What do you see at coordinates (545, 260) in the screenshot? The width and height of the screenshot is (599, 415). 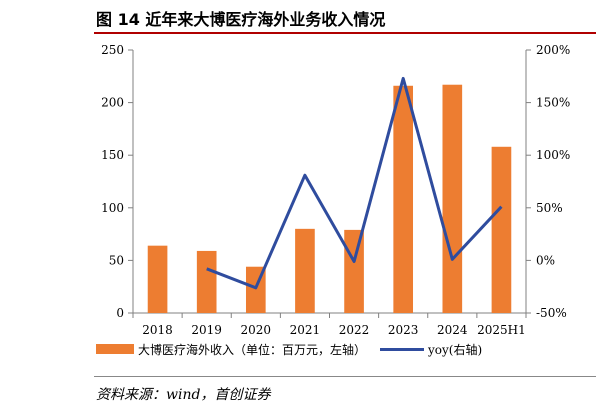 I see `y-right-tick-label: 0%` at bounding box center [545, 260].